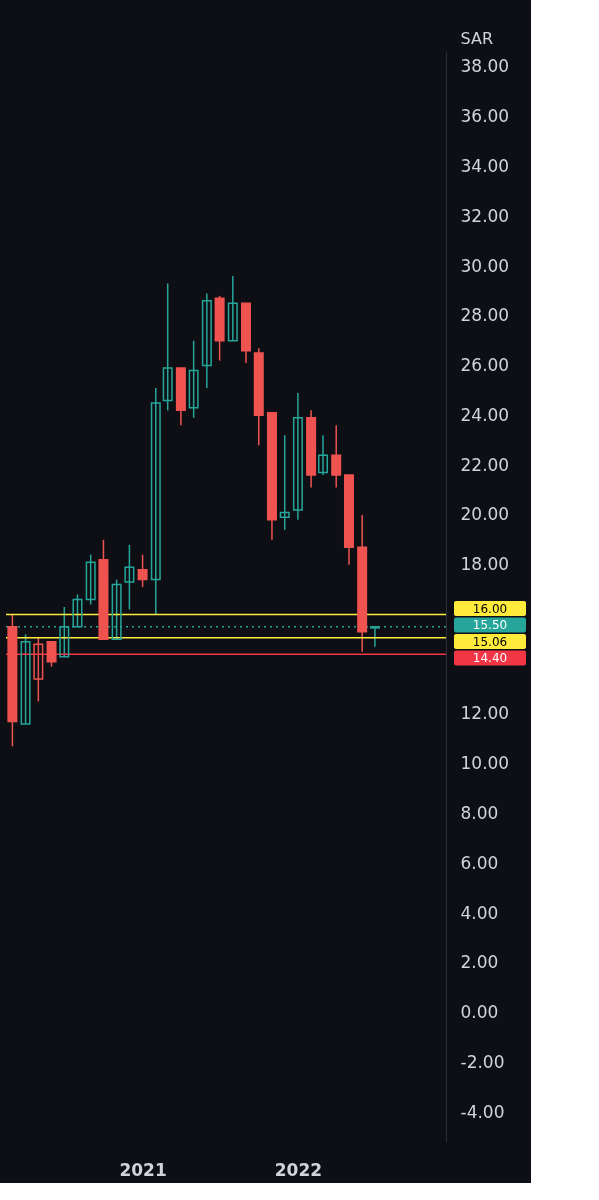  I want to click on y-tick-label: 22.00, so click(485, 464).